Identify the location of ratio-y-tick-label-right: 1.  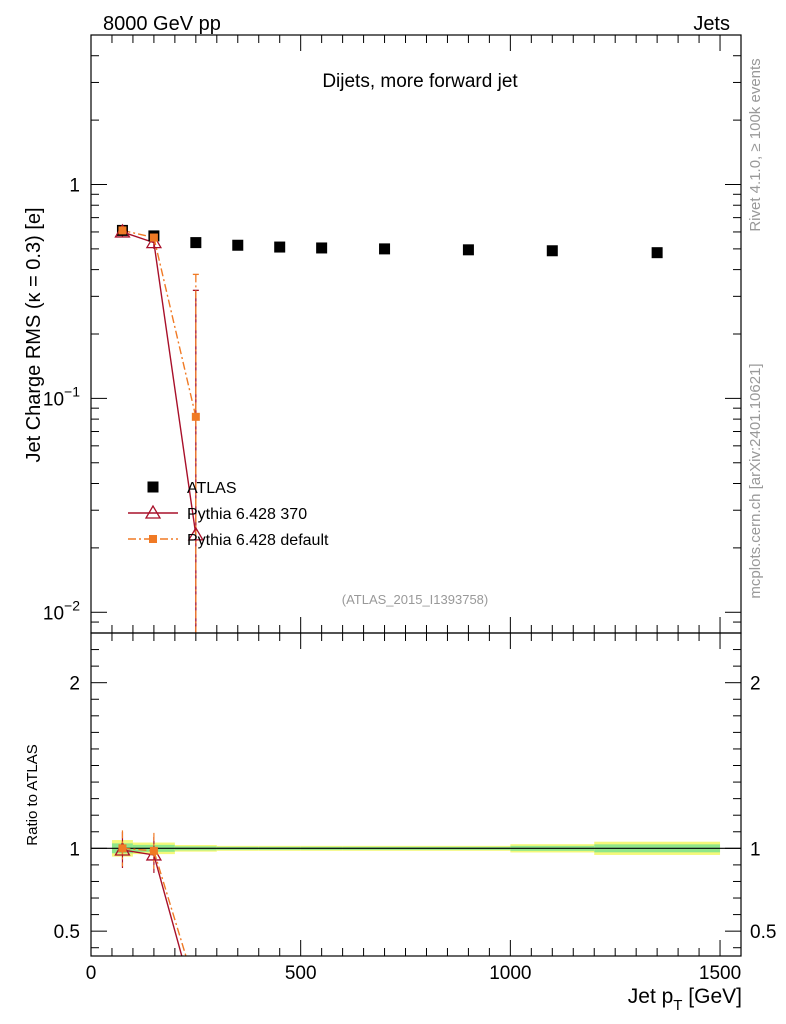
(755, 849).